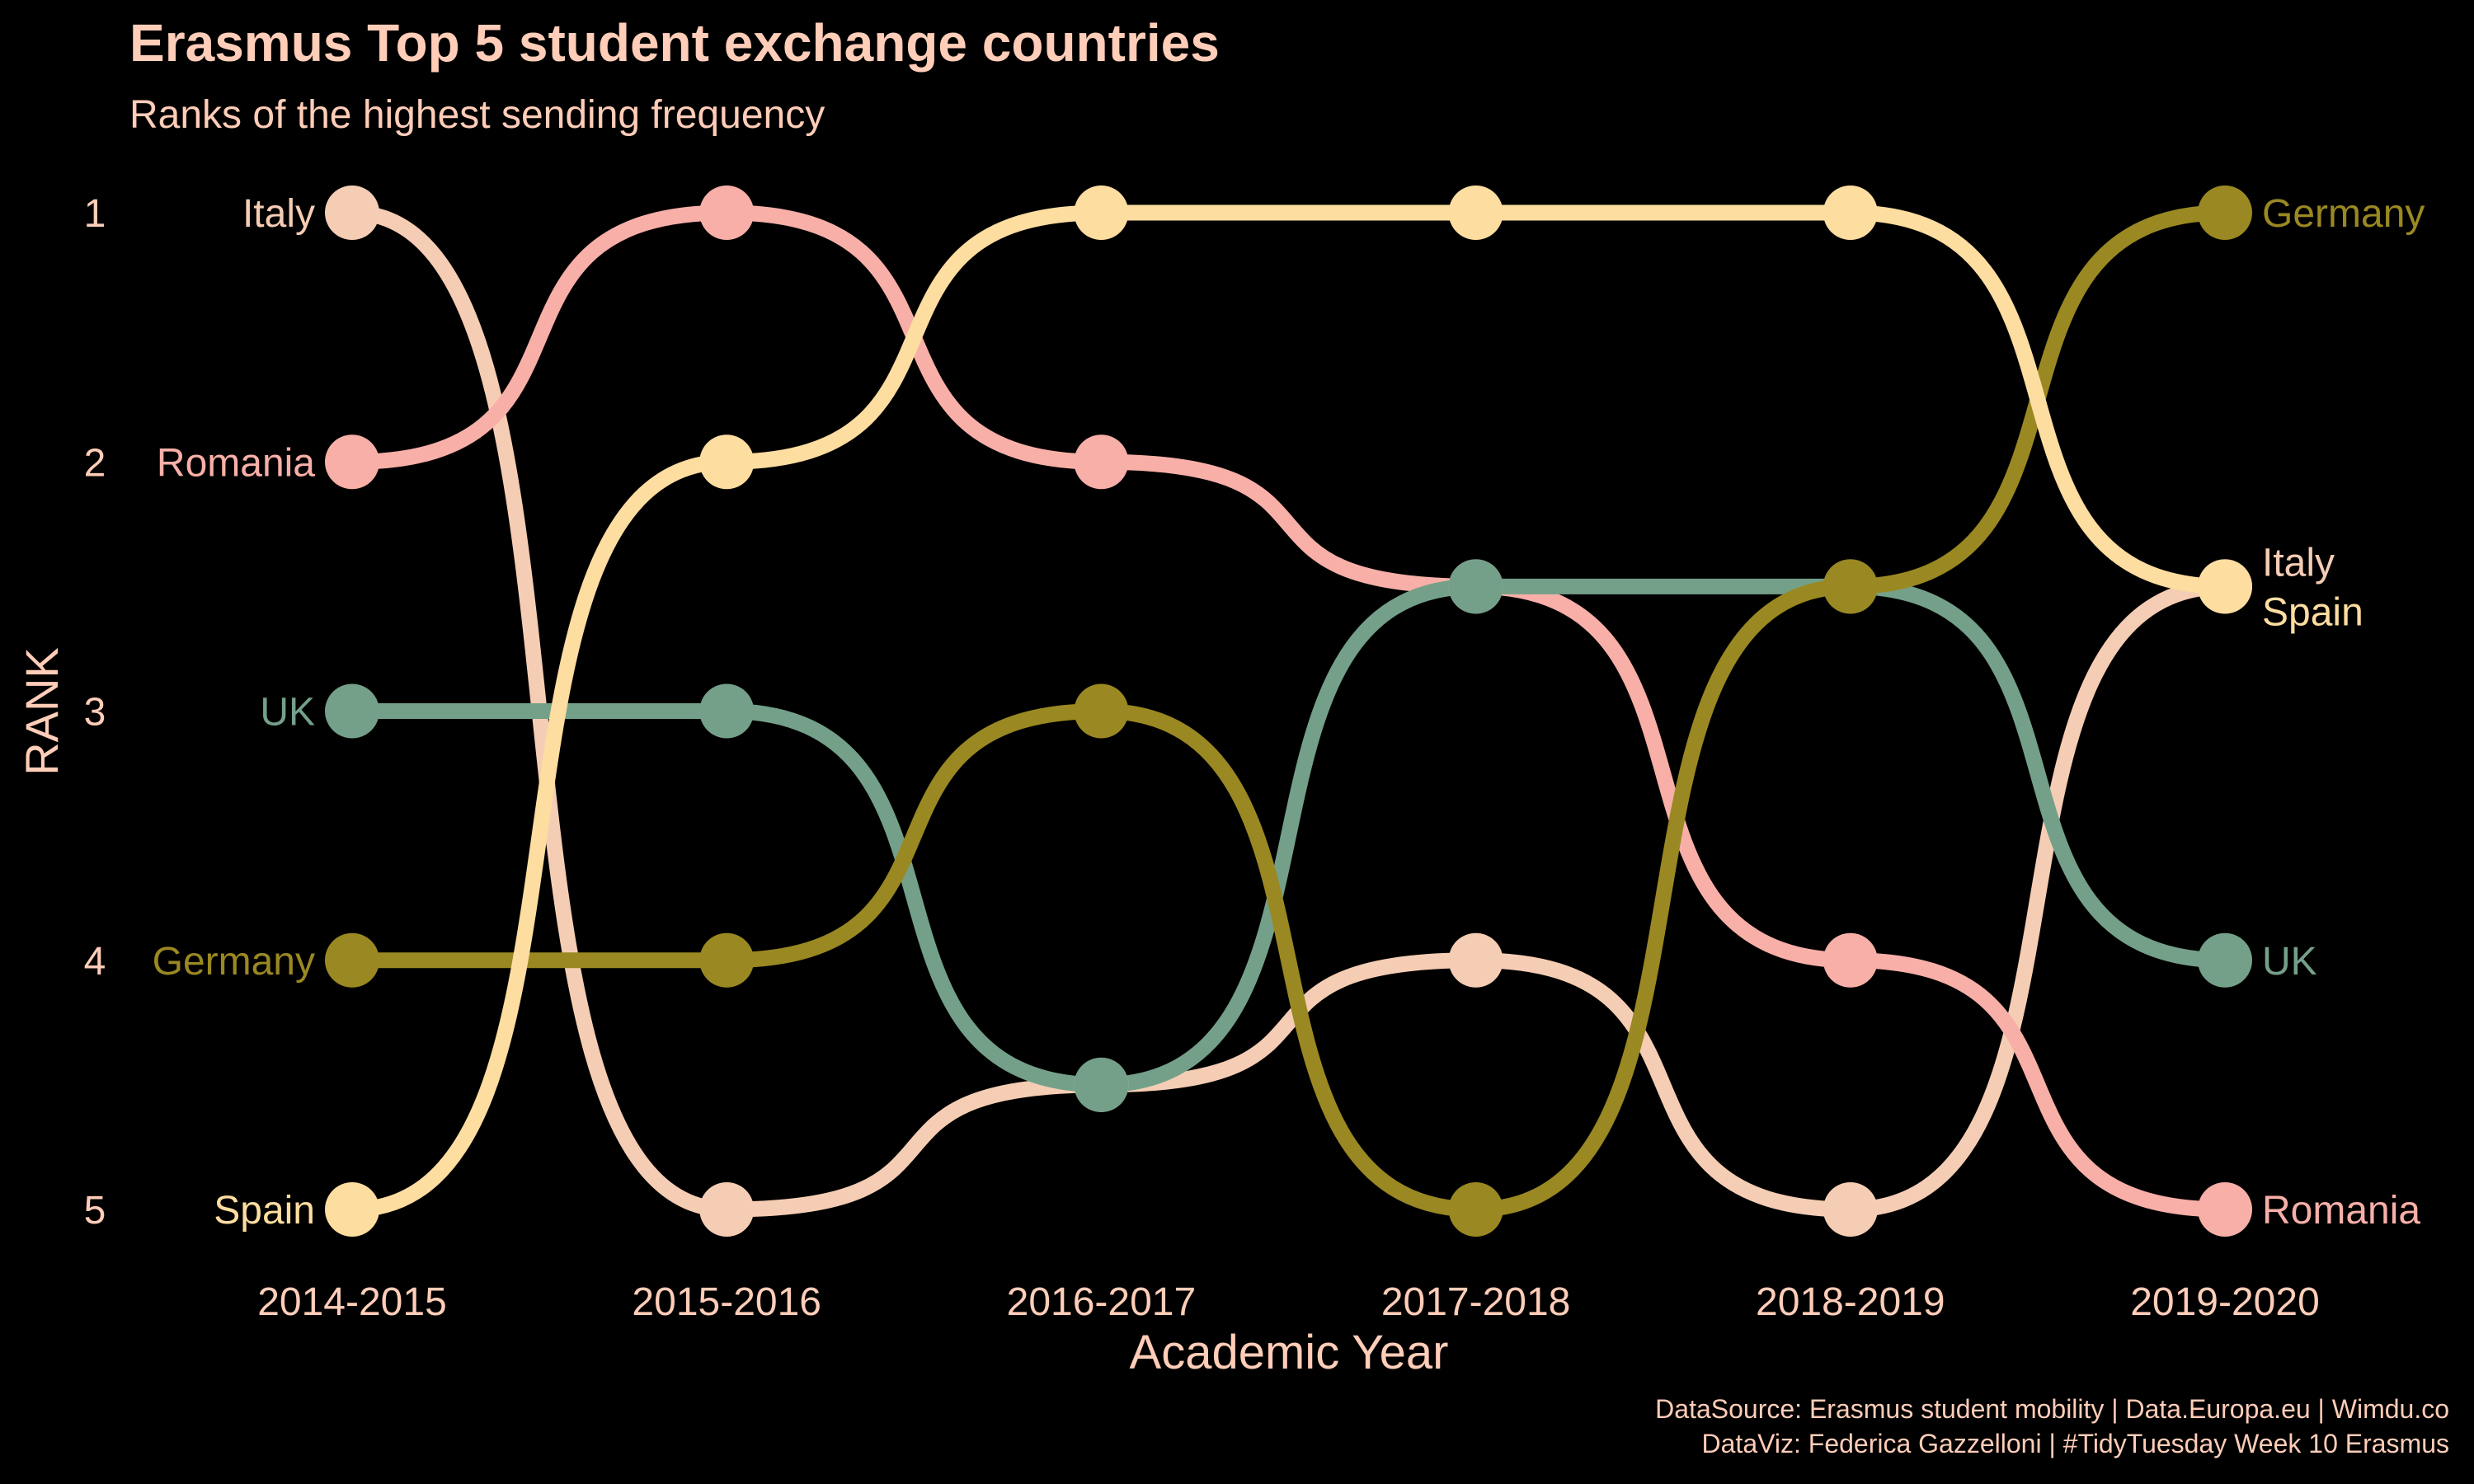 This screenshot has width=2474, height=1484. I want to click on y-axis-title: RANK, so click(42, 711).